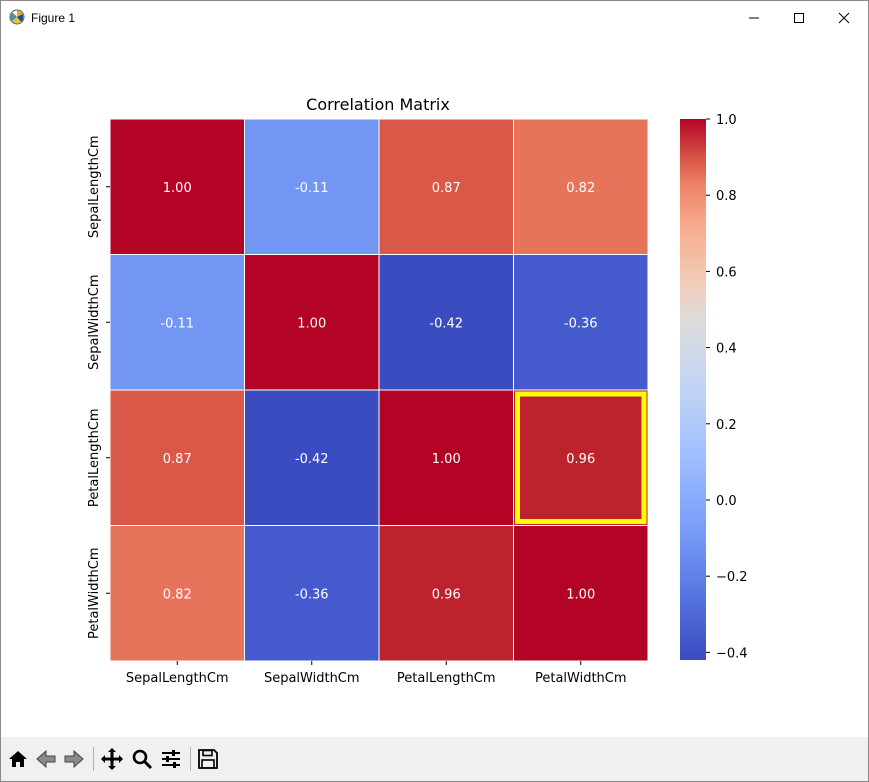 Image resolution: width=869 pixels, height=782 pixels. Describe the element at coordinates (94, 322) in the screenshot. I see `row-tick-label: SepalWidthCm` at that location.